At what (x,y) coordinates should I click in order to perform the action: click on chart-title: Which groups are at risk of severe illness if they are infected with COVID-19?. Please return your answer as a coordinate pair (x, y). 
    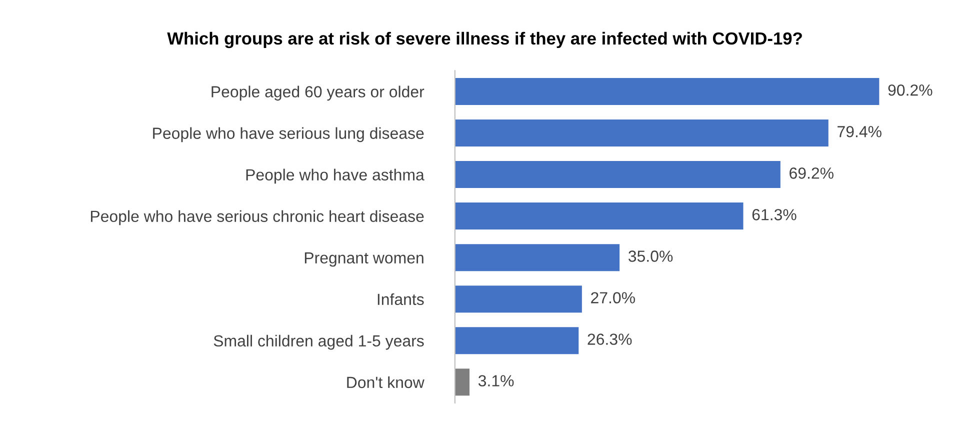
    Looking at the image, I should click on (484, 40).